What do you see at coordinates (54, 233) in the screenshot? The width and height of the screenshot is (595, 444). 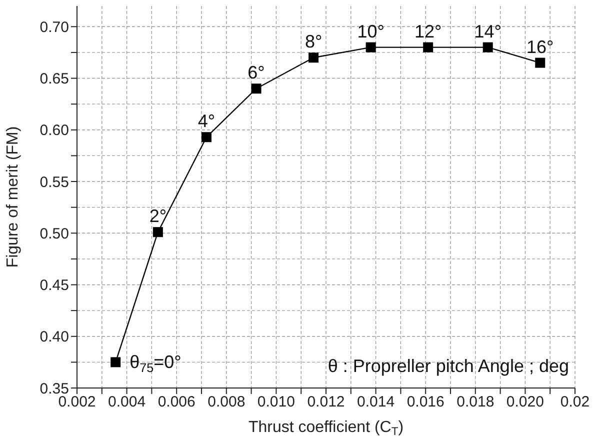 I see `y-tick-label: 0.50` at bounding box center [54, 233].